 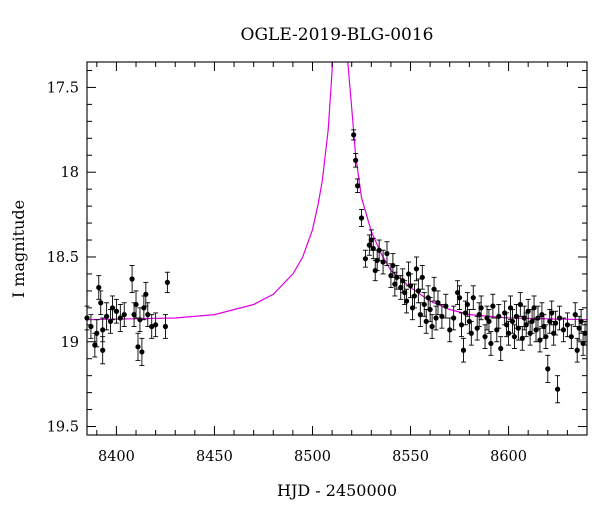 I want to click on y-tick-labels: 17.5 18 18.5 19 19.5, so click(x=63, y=257).